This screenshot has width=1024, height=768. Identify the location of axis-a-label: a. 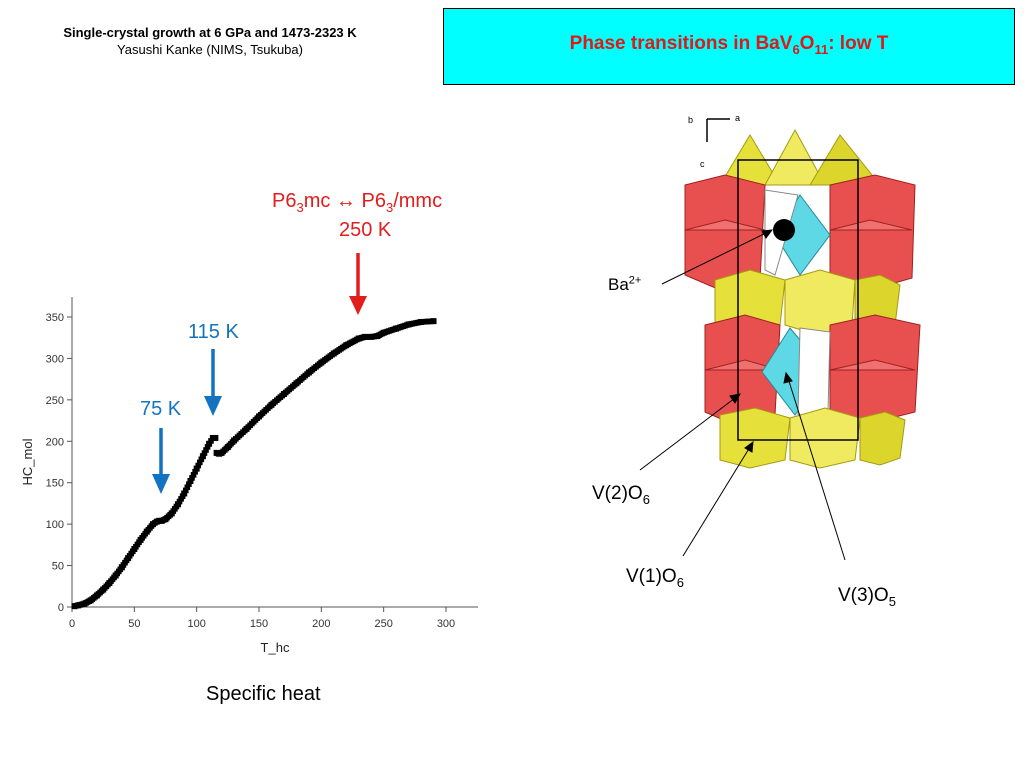
(737, 118).